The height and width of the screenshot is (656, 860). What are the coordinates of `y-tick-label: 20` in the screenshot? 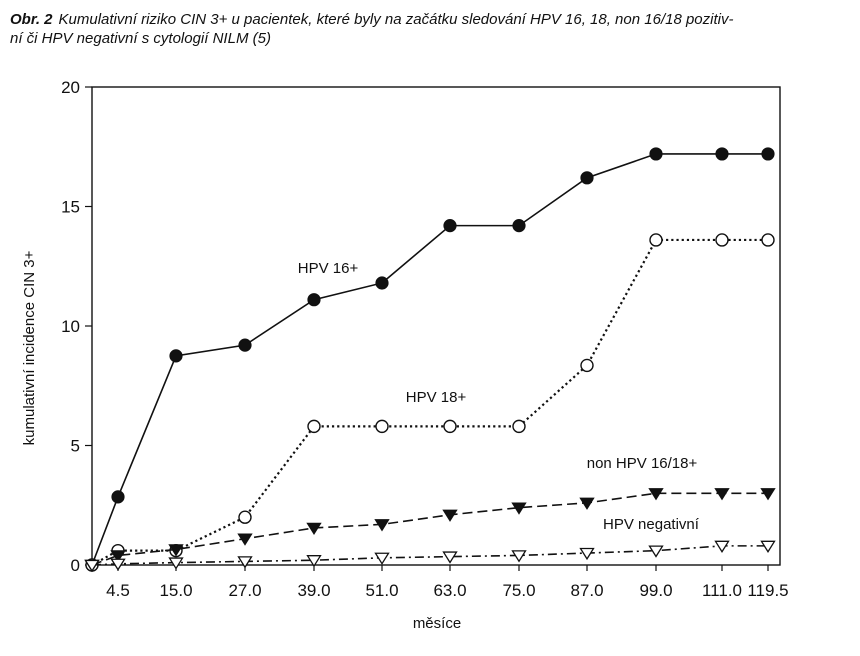 It's located at (70, 87).